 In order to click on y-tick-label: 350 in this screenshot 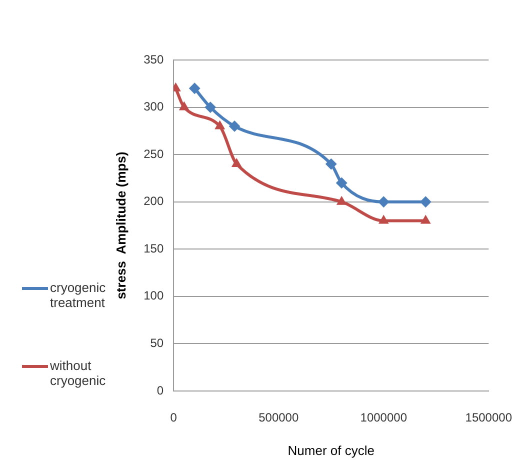, I will do `click(154, 59)`.